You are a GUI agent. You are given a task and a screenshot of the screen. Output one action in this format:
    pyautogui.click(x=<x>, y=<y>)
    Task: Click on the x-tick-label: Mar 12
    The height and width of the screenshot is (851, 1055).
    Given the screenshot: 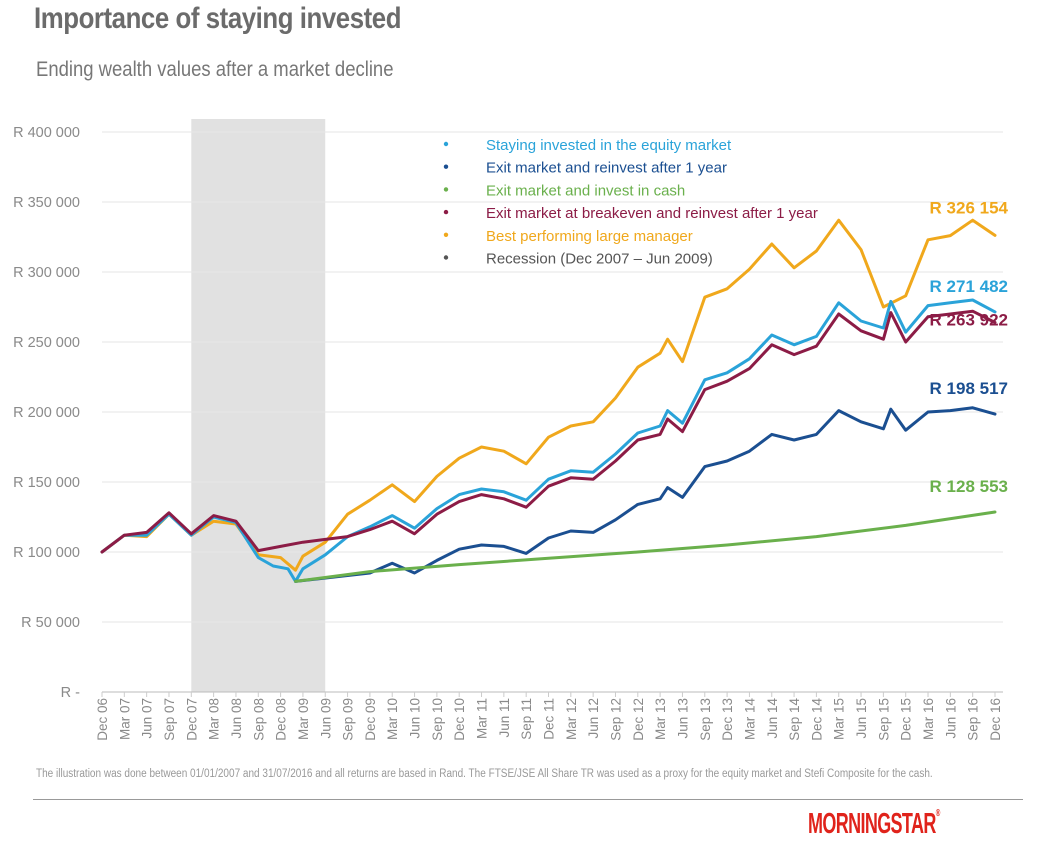 What is the action you would take?
    pyautogui.click(x=571, y=719)
    